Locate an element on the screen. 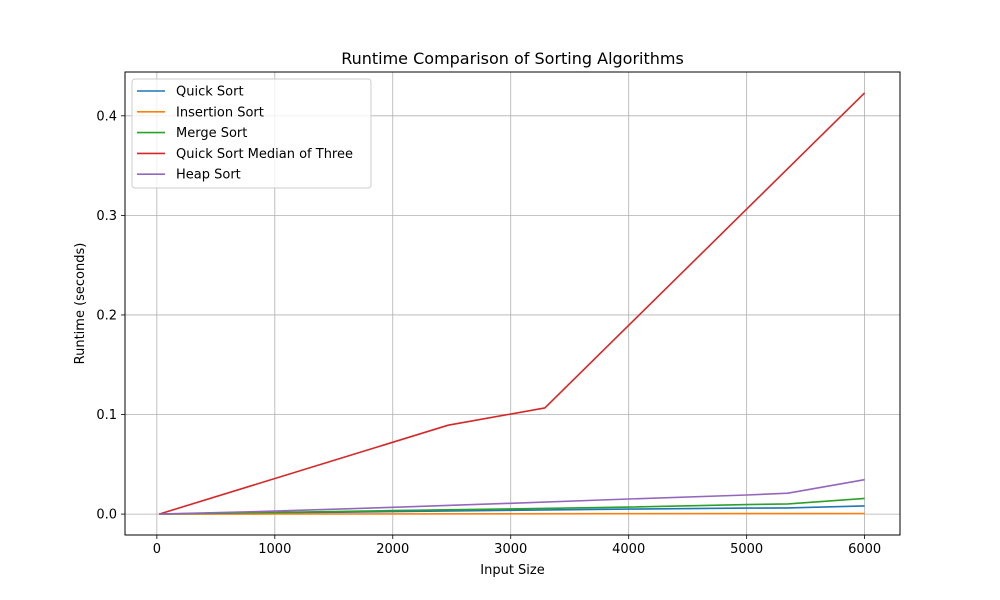  y-tick-label: 0.1 is located at coordinates (106, 415).